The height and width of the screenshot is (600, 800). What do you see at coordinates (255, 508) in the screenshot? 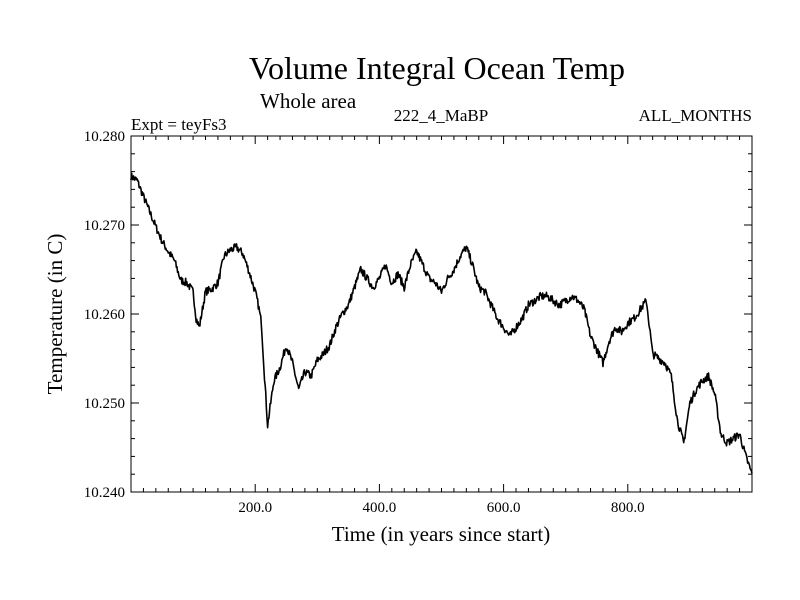
I see `x-tick-label: 200.0` at bounding box center [255, 508].